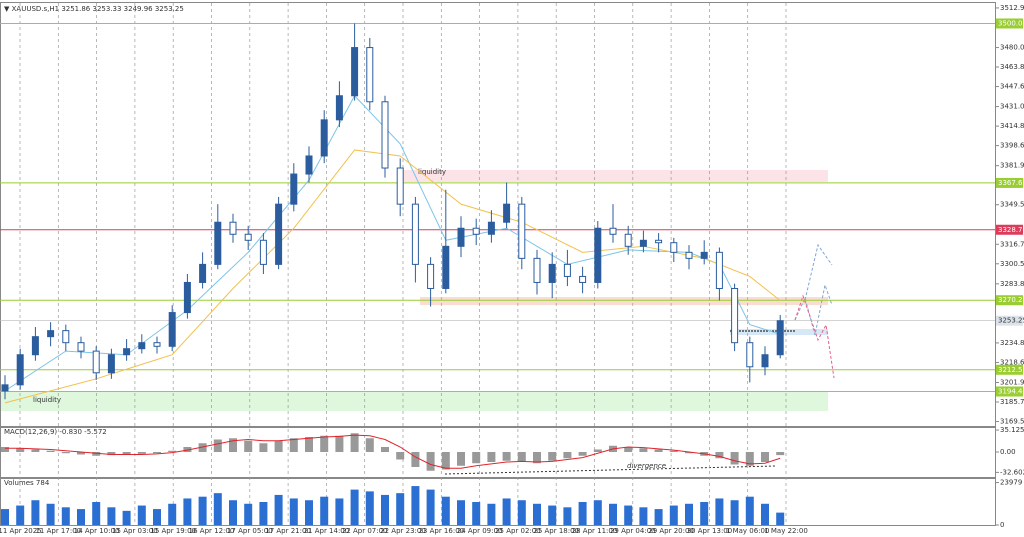 Image resolution: width=1024 pixels, height=537 pixels. I want to click on supply-zone, so click(624, 301).